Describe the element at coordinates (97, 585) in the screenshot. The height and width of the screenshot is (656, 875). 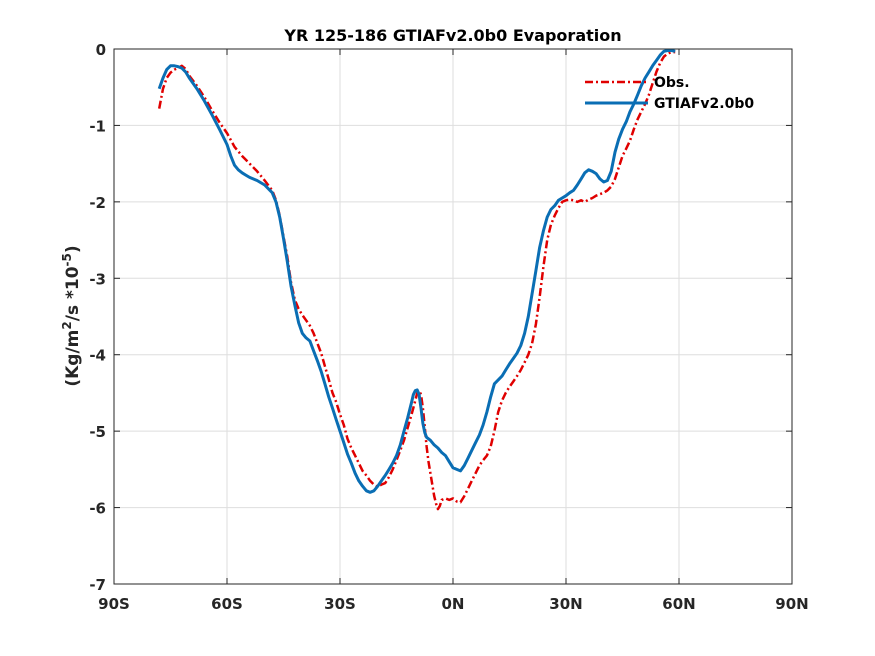
I see `y-tick-label: -7` at that location.